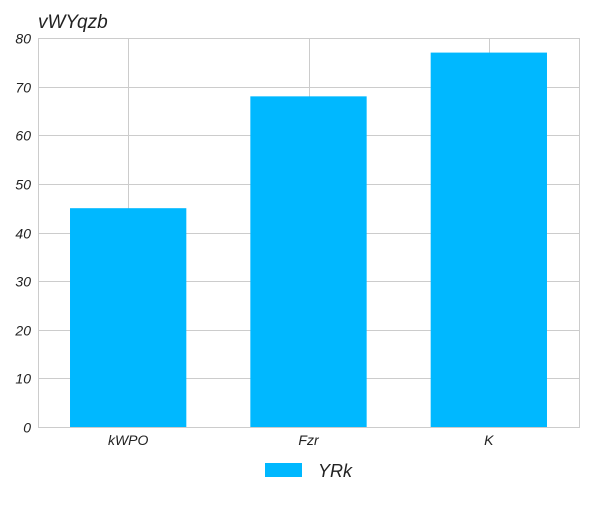  Describe the element at coordinates (27, 428) in the screenshot. I see `y-tick-label: 0` at that location.